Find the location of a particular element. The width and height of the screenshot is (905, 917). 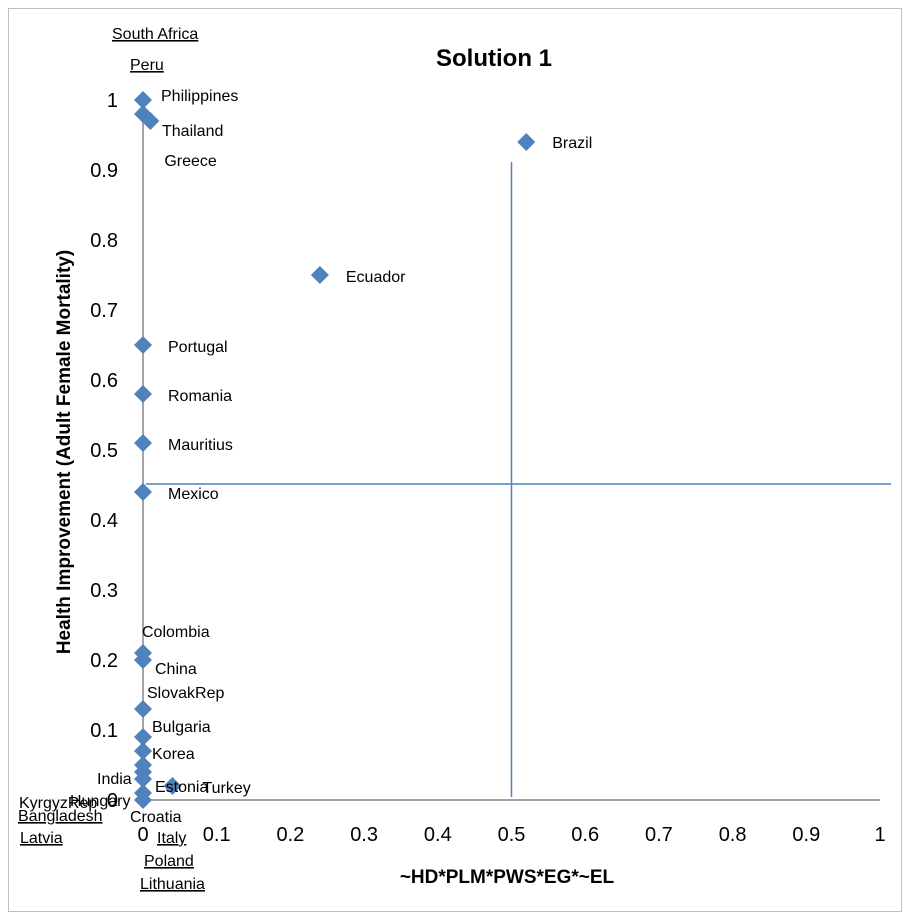

offscale-label: Bangladesh is located at coordinates (60, 816).